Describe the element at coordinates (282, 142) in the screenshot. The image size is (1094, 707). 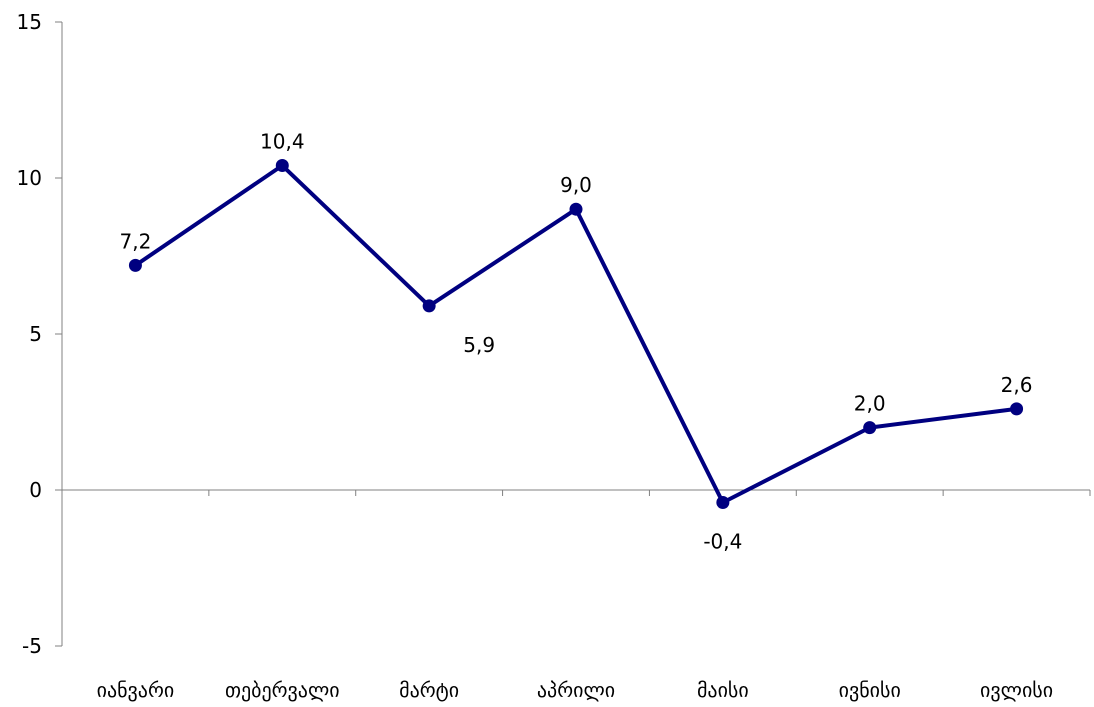
I see `data-label: 10,4` at that location.